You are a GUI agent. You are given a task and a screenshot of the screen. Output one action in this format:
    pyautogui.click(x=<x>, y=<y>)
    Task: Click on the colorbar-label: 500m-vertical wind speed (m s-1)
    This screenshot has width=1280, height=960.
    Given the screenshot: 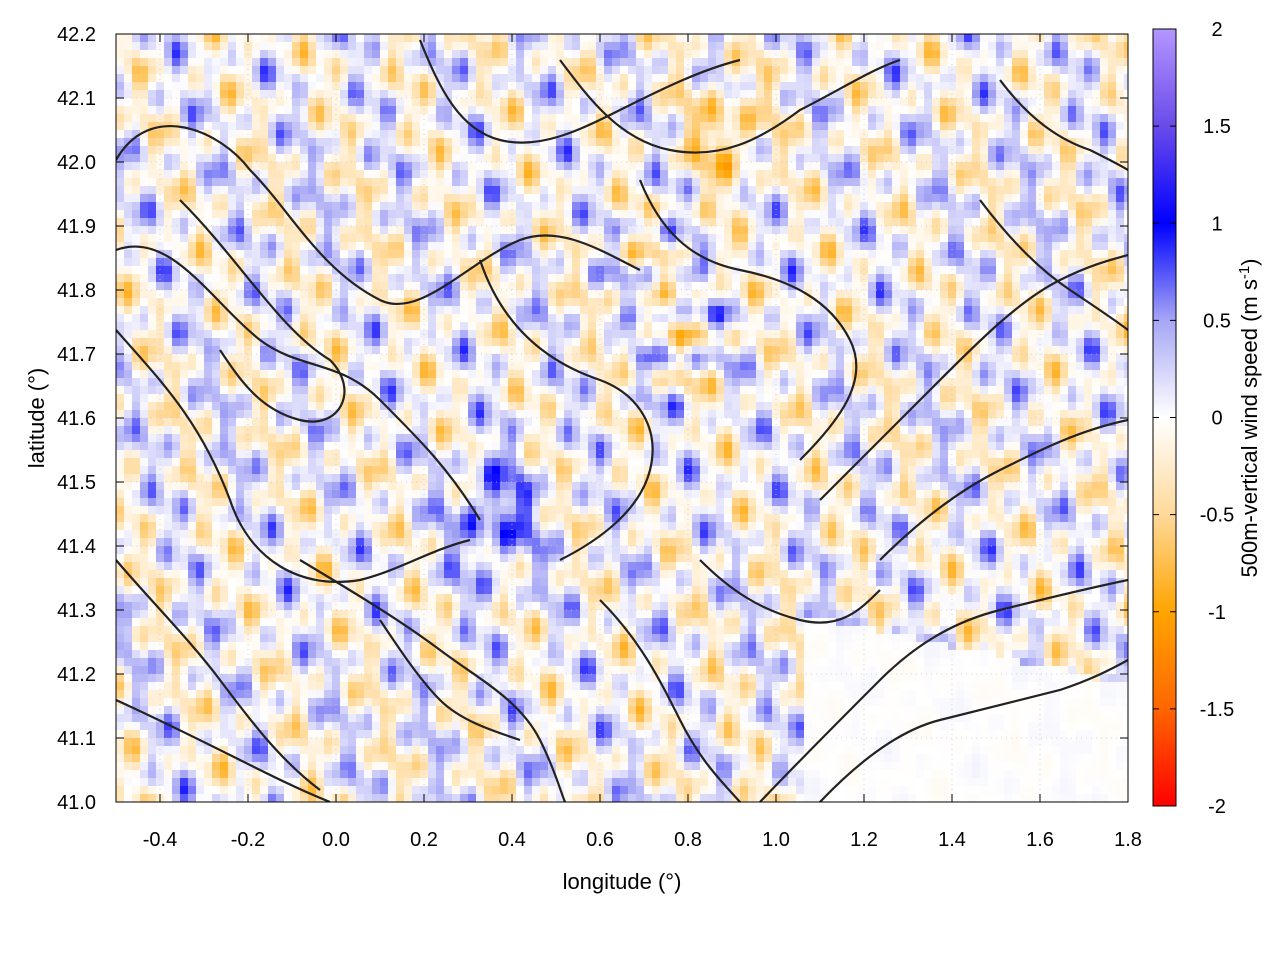 What is the action you would take?
    pyautogui.click(x=1249, y=417)
    